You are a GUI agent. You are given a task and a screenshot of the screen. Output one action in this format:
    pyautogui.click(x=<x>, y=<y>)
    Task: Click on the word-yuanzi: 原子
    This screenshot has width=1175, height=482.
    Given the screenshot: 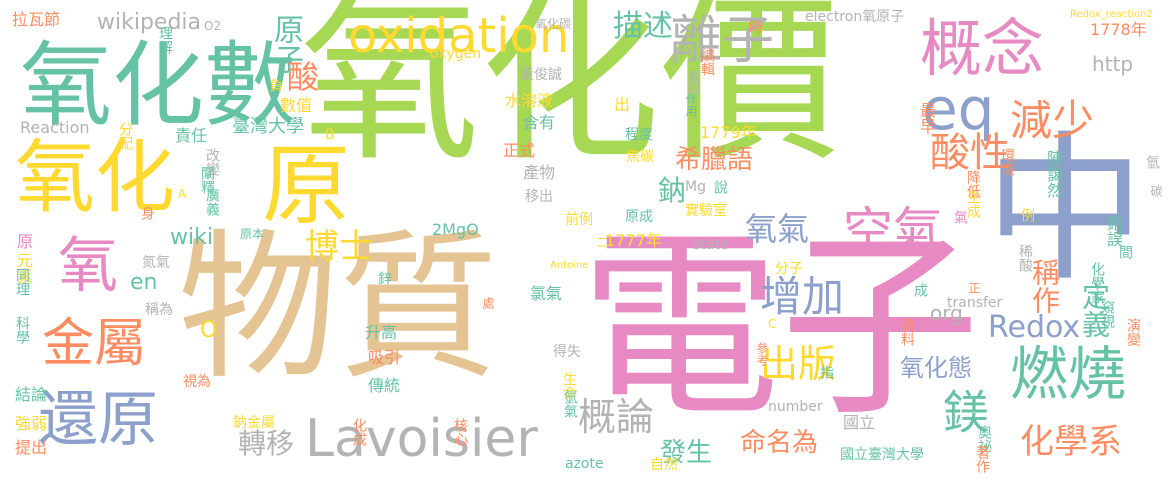 What is the action you would take?
    pyautogui.click(x=285, y=44)
    